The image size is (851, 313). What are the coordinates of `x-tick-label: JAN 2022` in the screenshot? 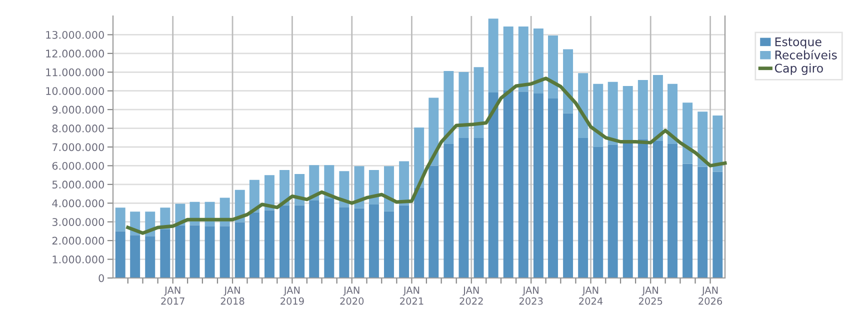 It's located at (471, 295).